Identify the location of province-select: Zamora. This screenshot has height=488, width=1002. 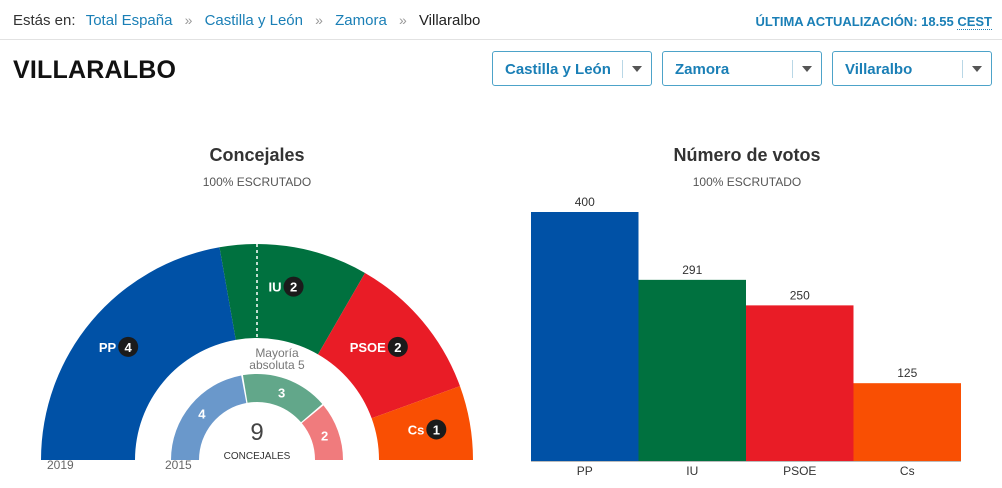
(742, 68).